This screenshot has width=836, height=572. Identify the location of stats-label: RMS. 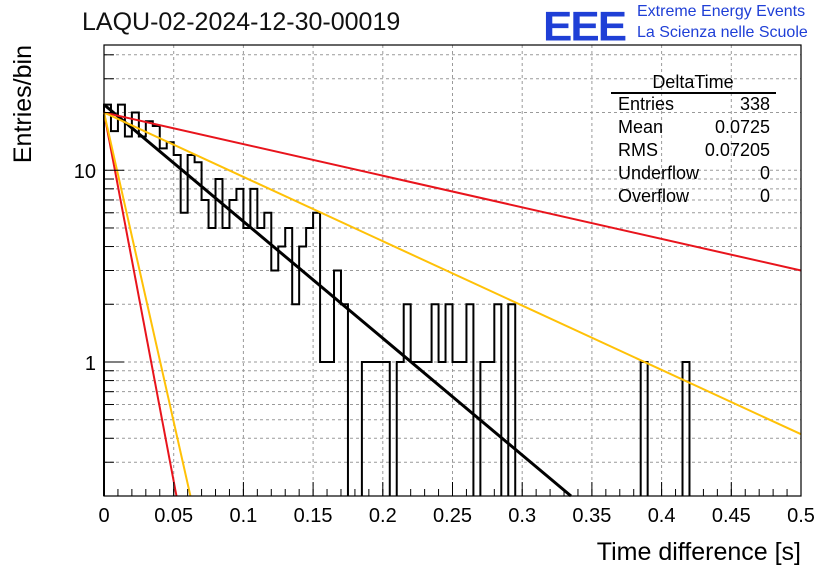
(638, 150).